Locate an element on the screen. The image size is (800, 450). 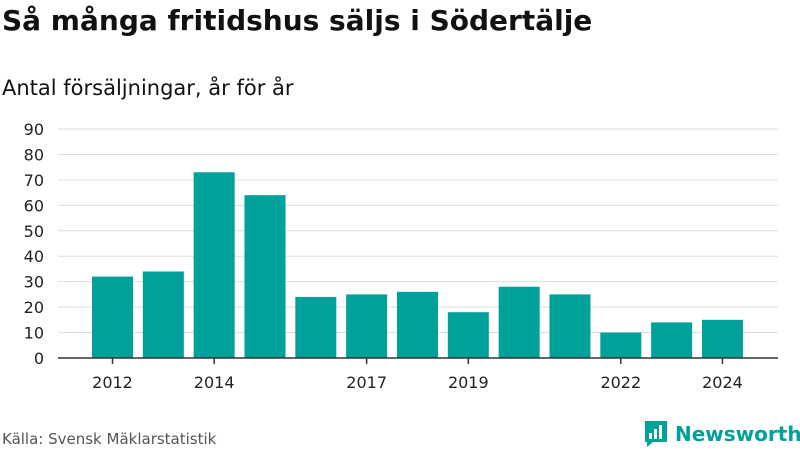
y-tick-label: 10 is located at coordinates (34, 333).